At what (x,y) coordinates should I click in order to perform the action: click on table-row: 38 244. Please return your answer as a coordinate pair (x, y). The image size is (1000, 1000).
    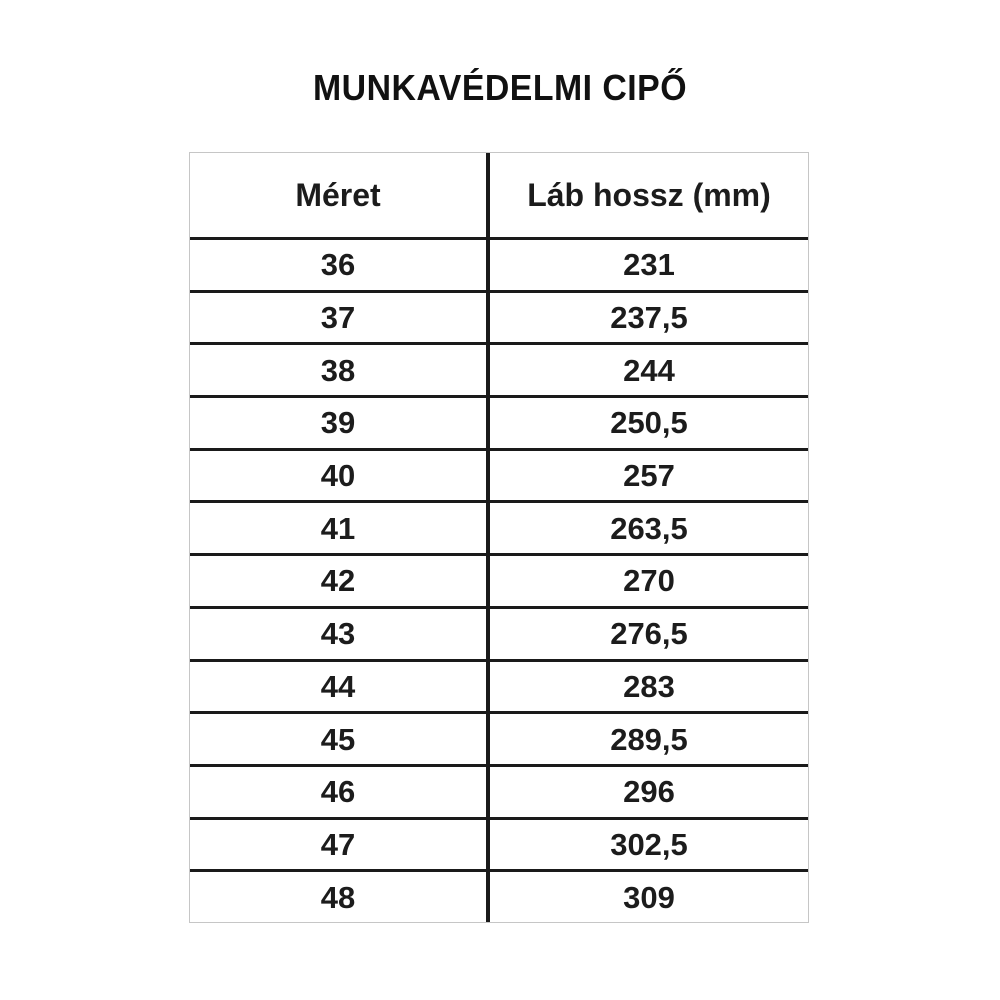
    Looking at the image, I should click on (499, 369).